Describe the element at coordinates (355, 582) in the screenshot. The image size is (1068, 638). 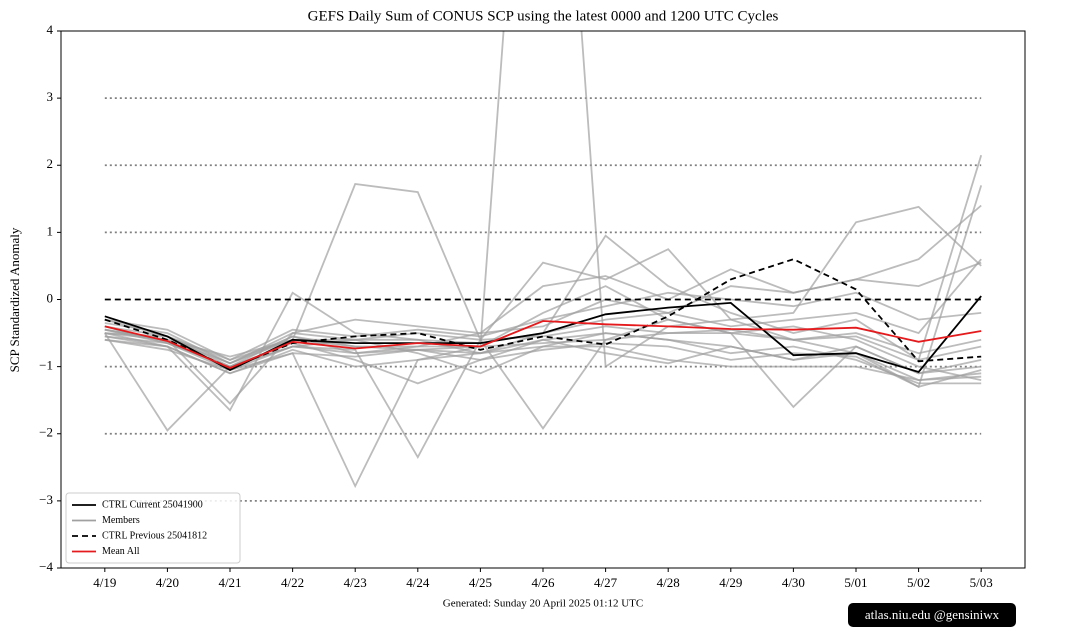
I see `x-tick-label: 4/23` at that location.